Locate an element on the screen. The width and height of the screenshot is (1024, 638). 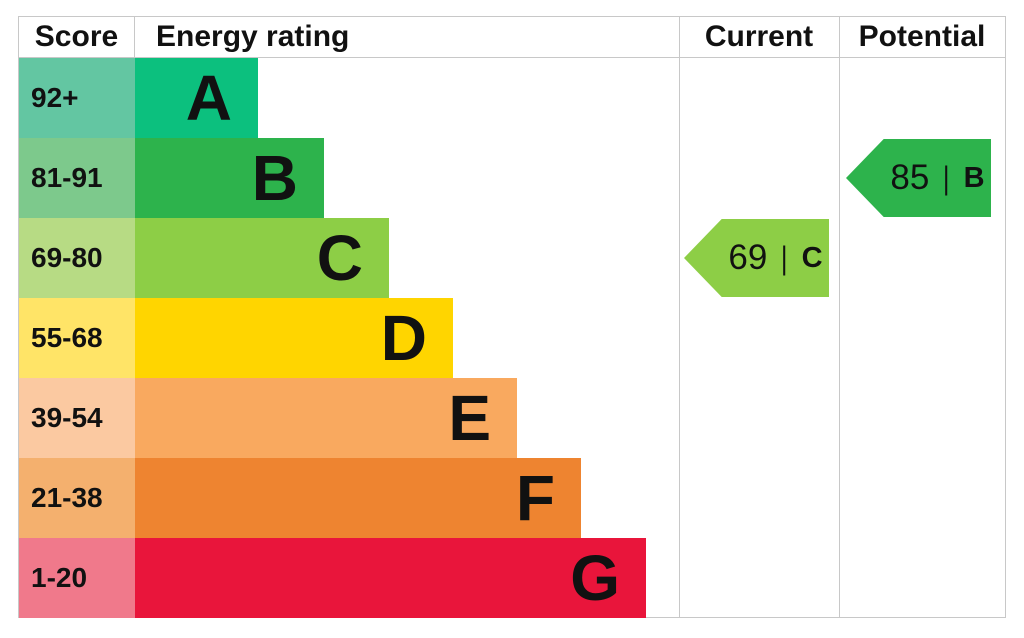
rating-bar-d: D is located at coordinates (294, 338).